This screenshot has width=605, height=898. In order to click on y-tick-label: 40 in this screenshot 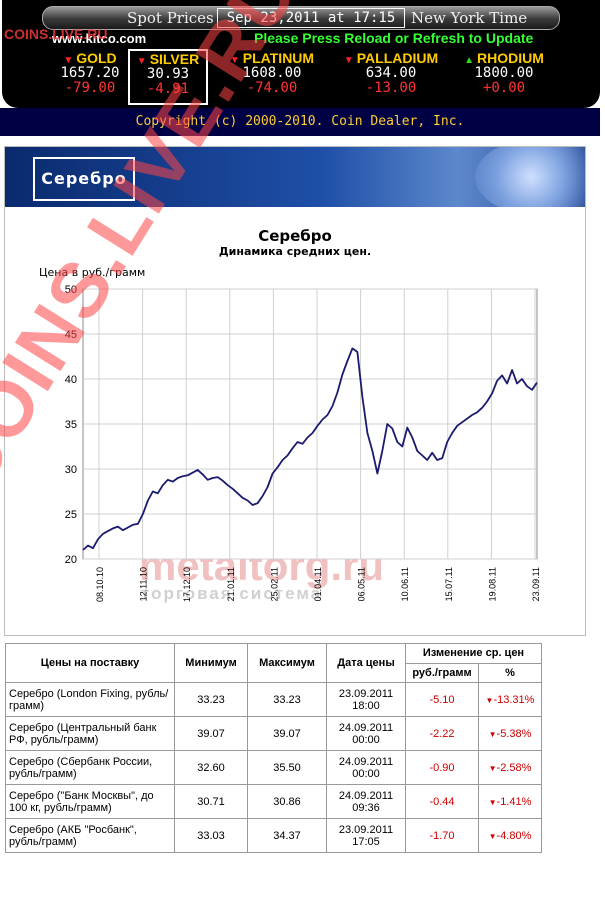, I will do `click(71, 380)`.